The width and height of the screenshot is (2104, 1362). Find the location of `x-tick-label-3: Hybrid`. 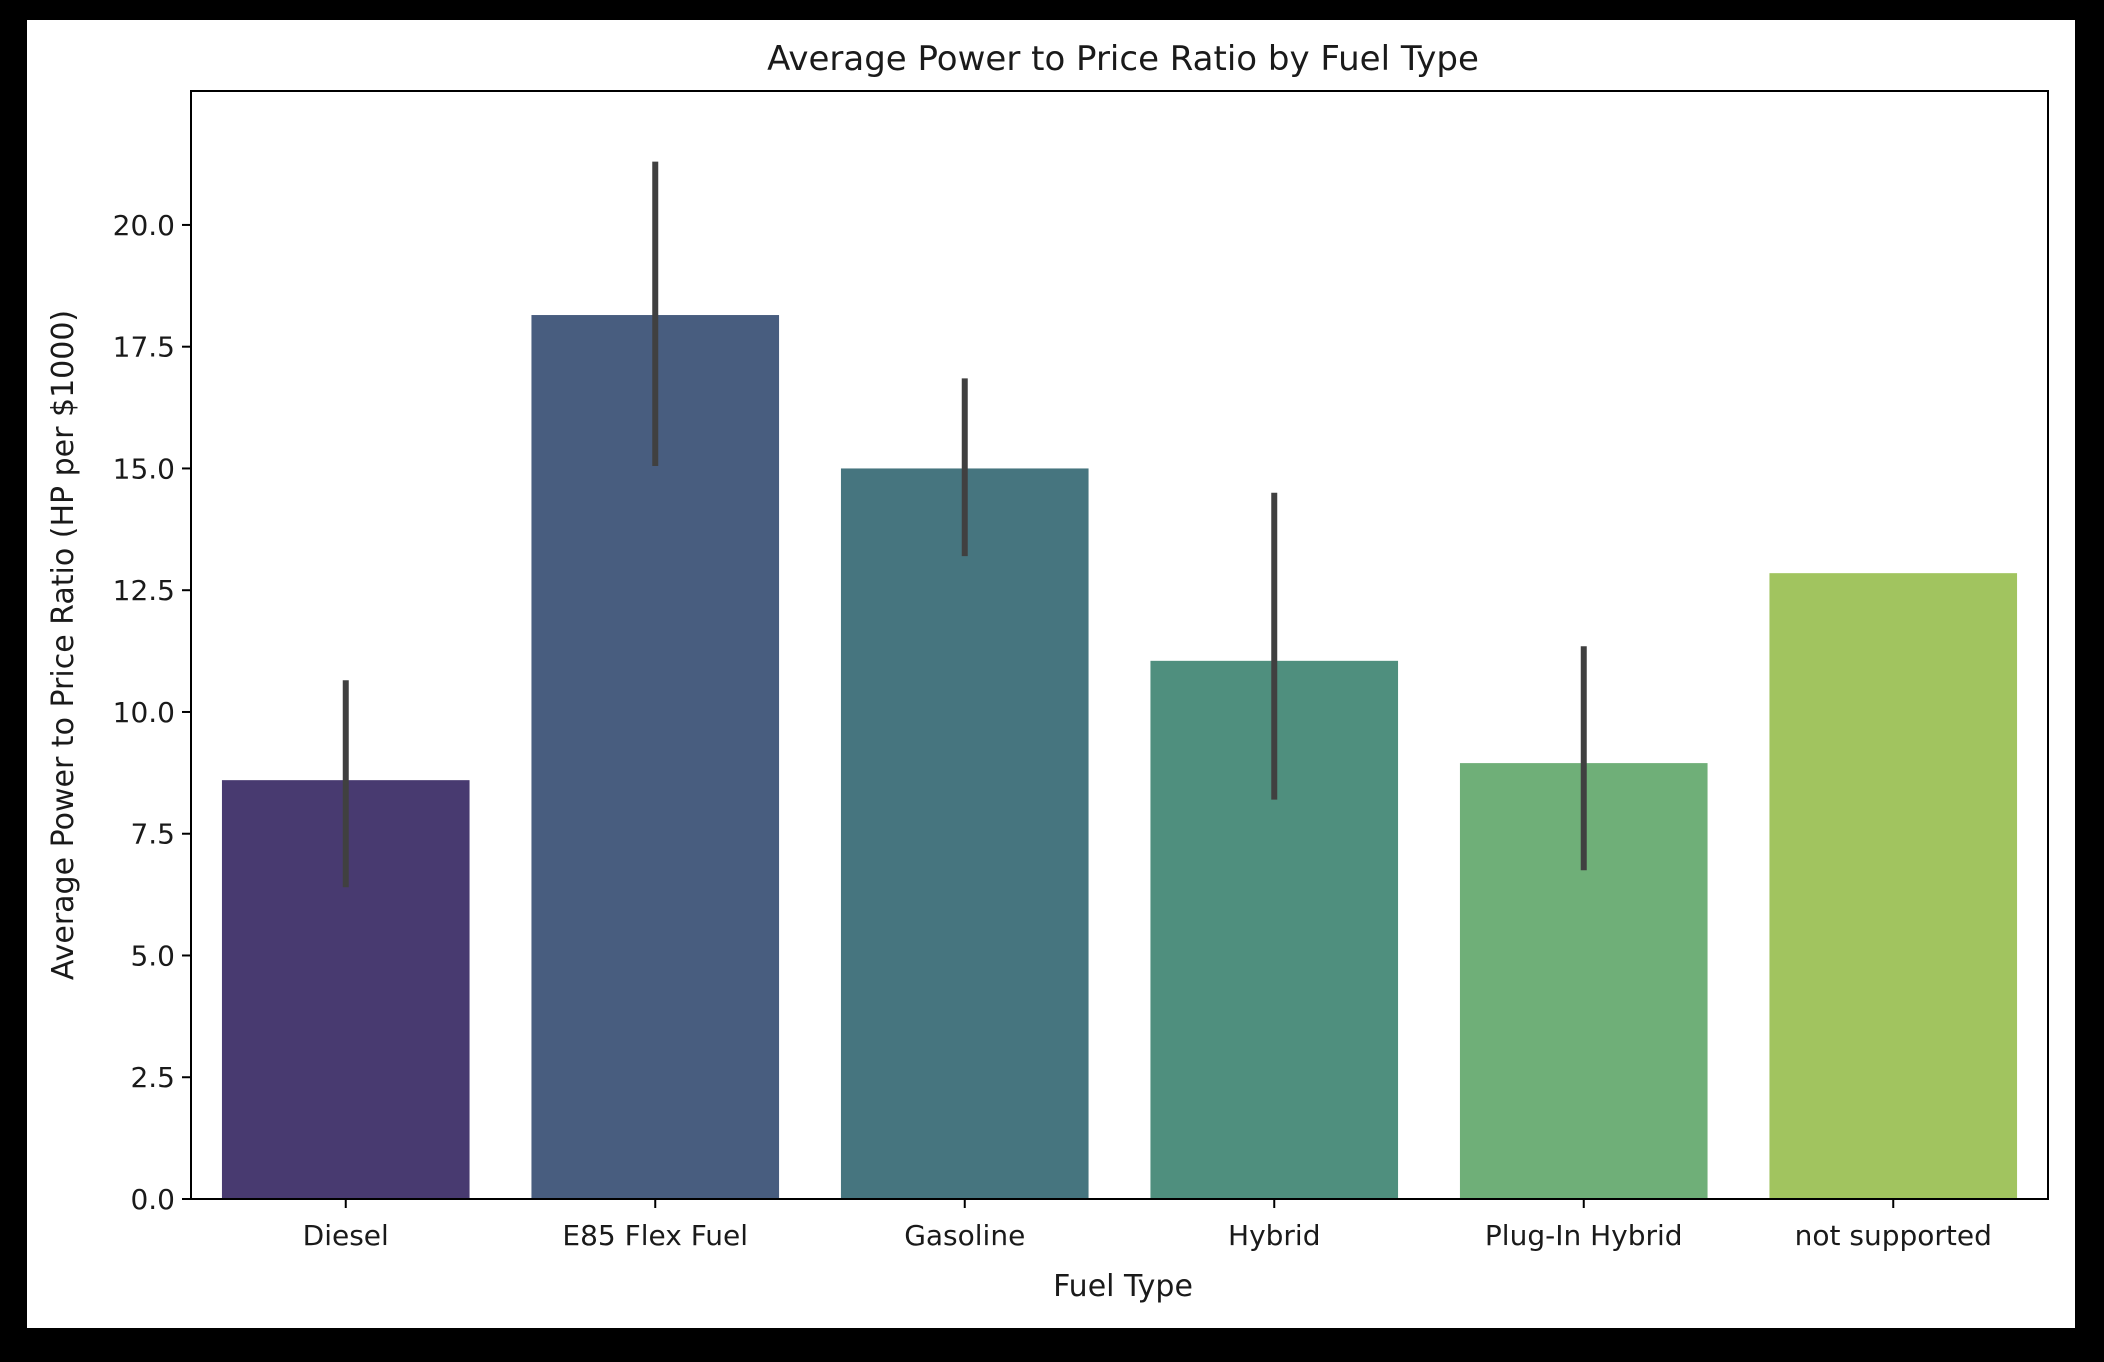

x-tick-label-3: Hybrid is located at coordinates (1274, 1235).